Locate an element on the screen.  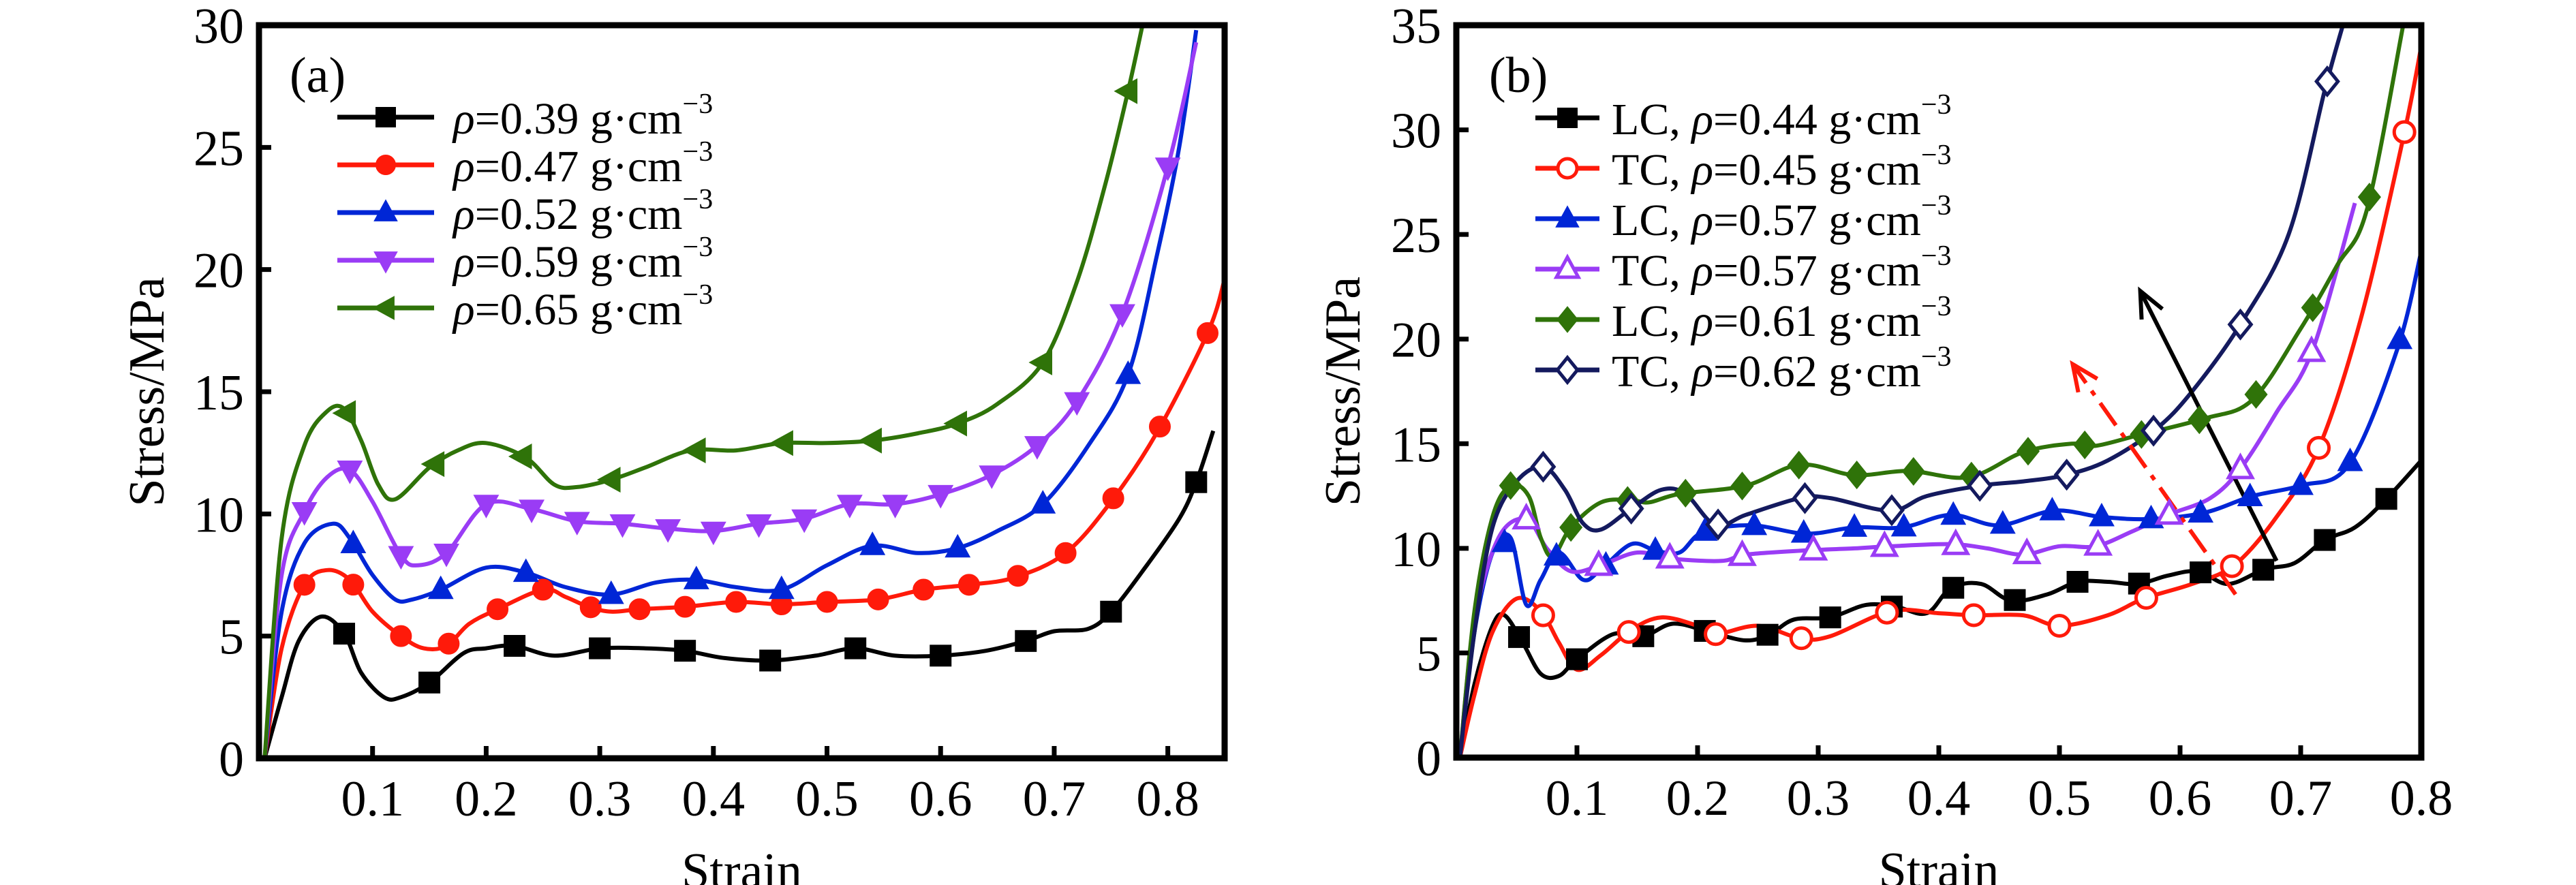
legend-label: TC, ρ=0.45 g·cm−3 is located at coordinates (1782, 167).